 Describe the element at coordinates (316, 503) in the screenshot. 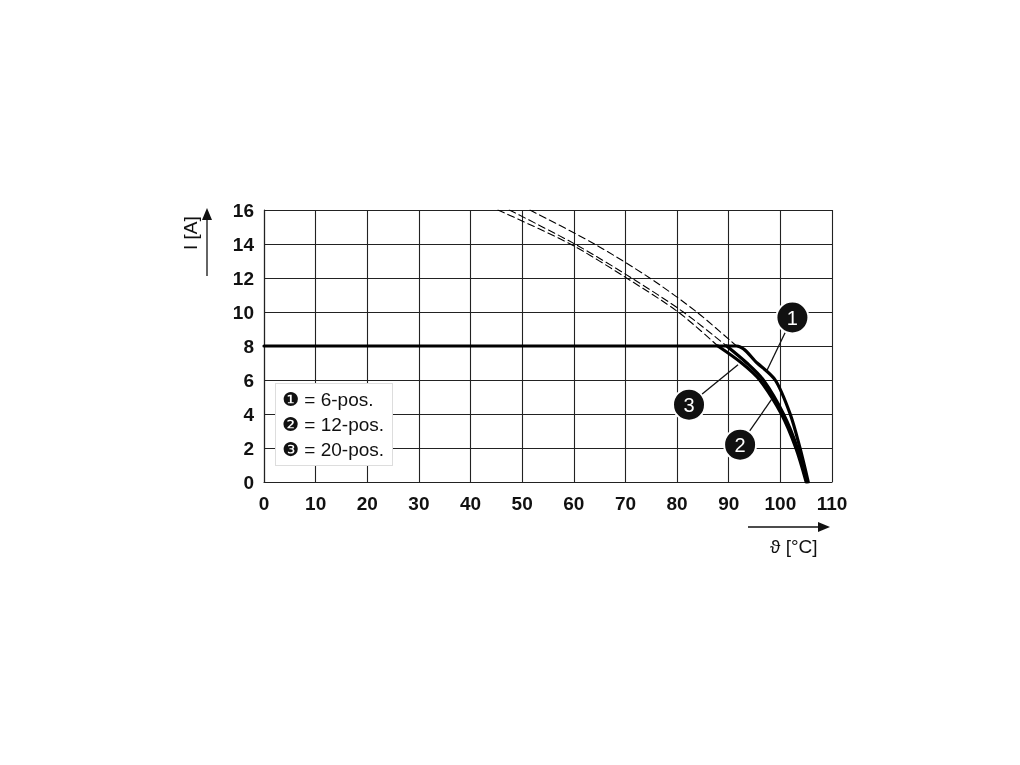

I see `x-tick-label: 10` at that location.